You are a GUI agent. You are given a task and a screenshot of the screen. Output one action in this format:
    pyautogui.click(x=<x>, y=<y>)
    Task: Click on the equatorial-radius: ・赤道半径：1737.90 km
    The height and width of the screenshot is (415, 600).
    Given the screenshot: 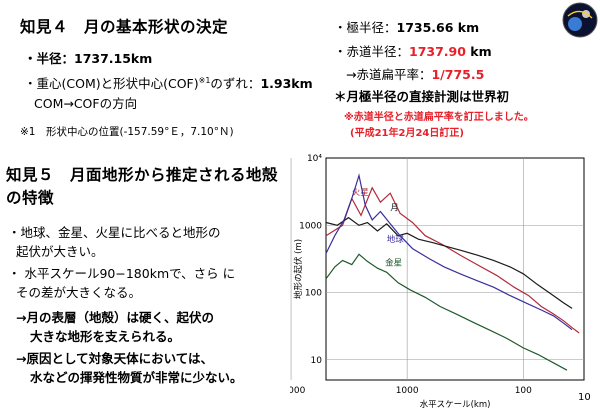 What is the action you would take?
    pyautogui.click(x=413, y=50)
    